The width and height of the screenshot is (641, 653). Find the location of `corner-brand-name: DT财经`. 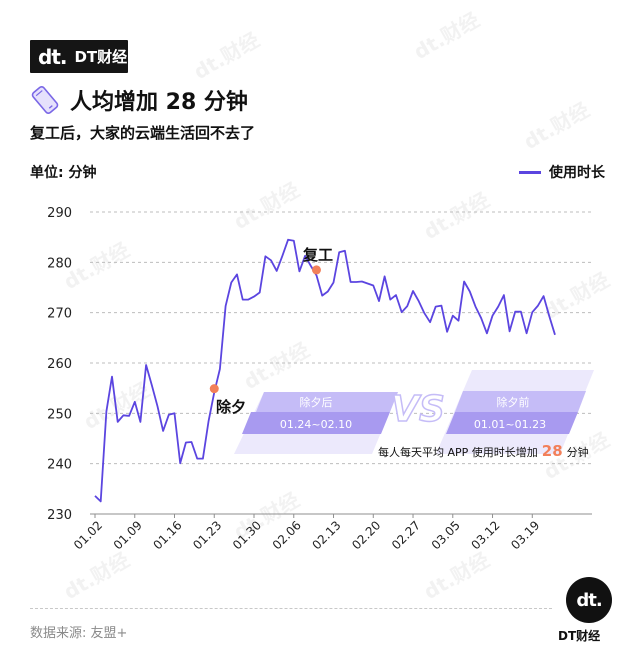

corner-brand-name: DT财经 is located at coordinates (579, 636).